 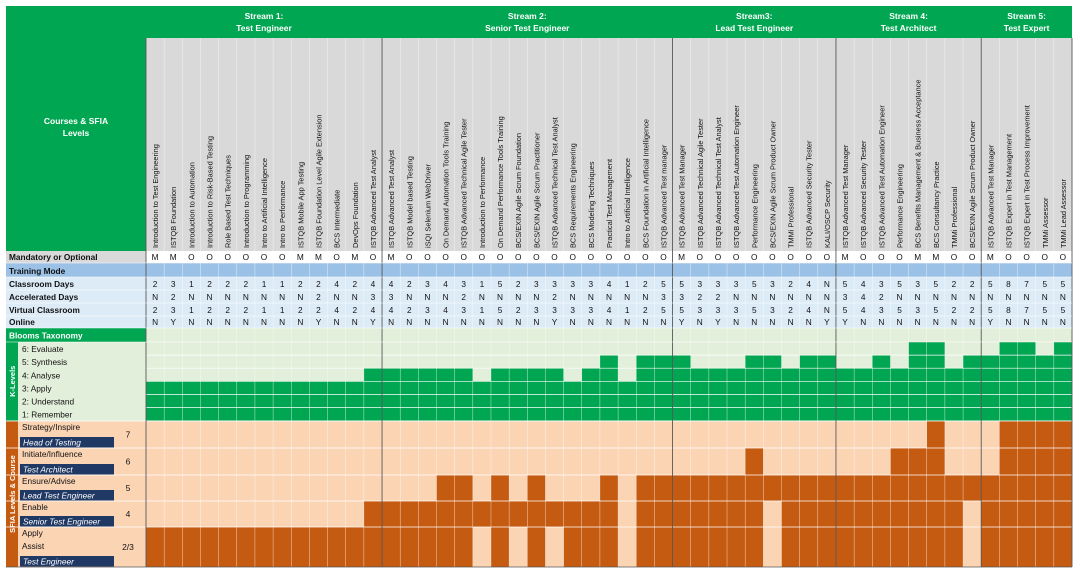 What do you see at coordinates (409, 202) in the screenshot?
I see `course-name: ISTQB Model based Testing` at bounding box center [409, 202].